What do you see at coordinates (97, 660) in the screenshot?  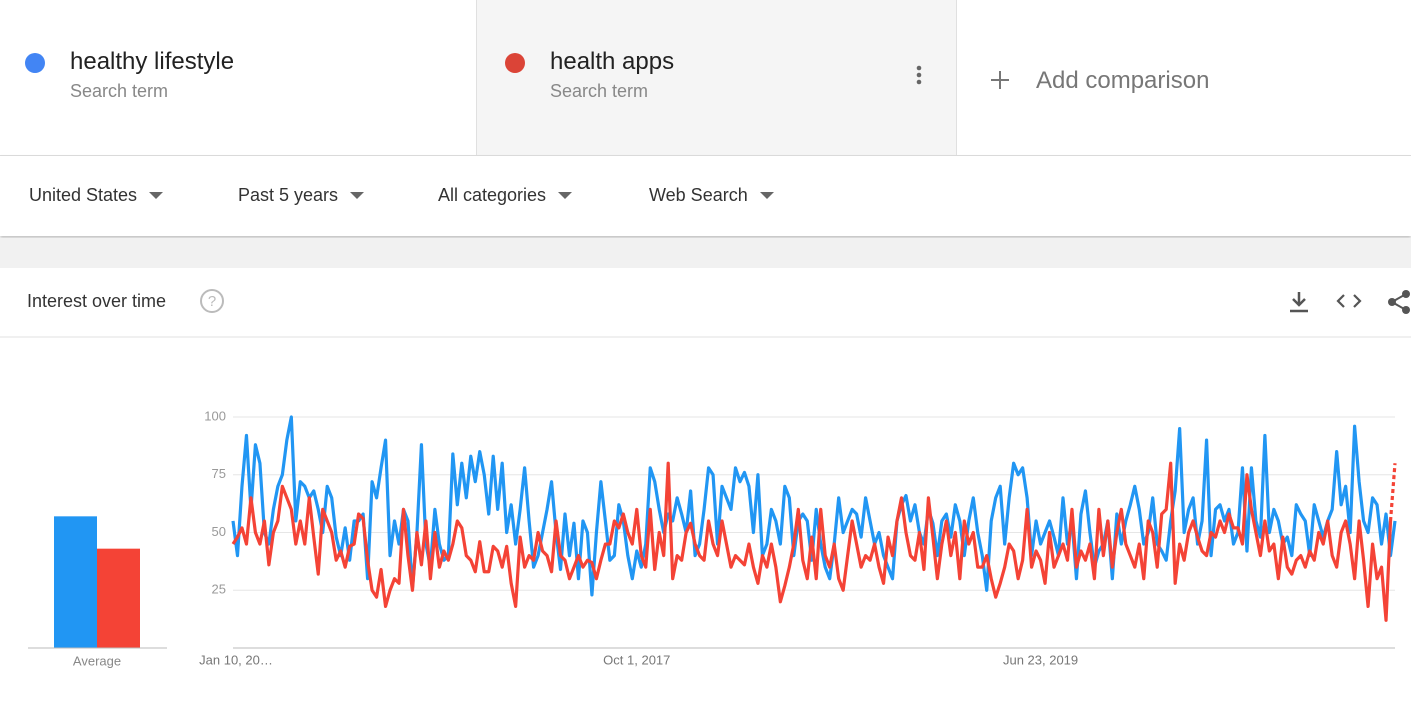 I see `bar-label: Average` at bounding box center [97, 660].